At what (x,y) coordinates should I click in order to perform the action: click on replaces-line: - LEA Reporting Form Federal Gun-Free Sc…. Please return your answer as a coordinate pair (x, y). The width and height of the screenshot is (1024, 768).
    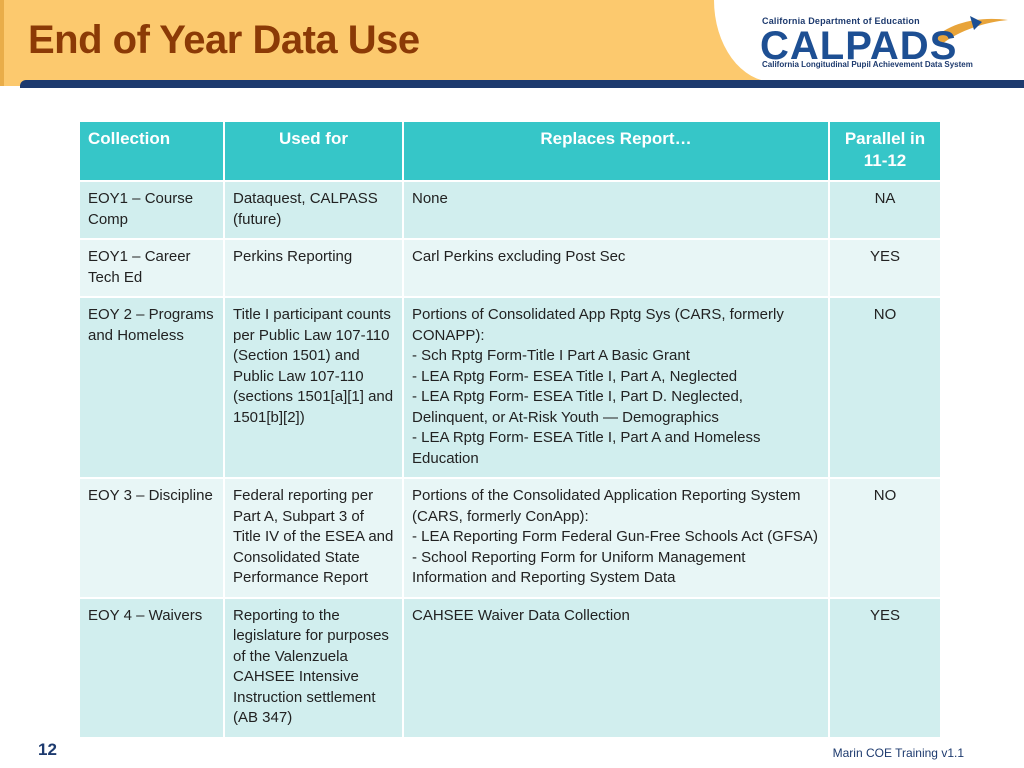
    Looking at the image, I should click on (615, 536).